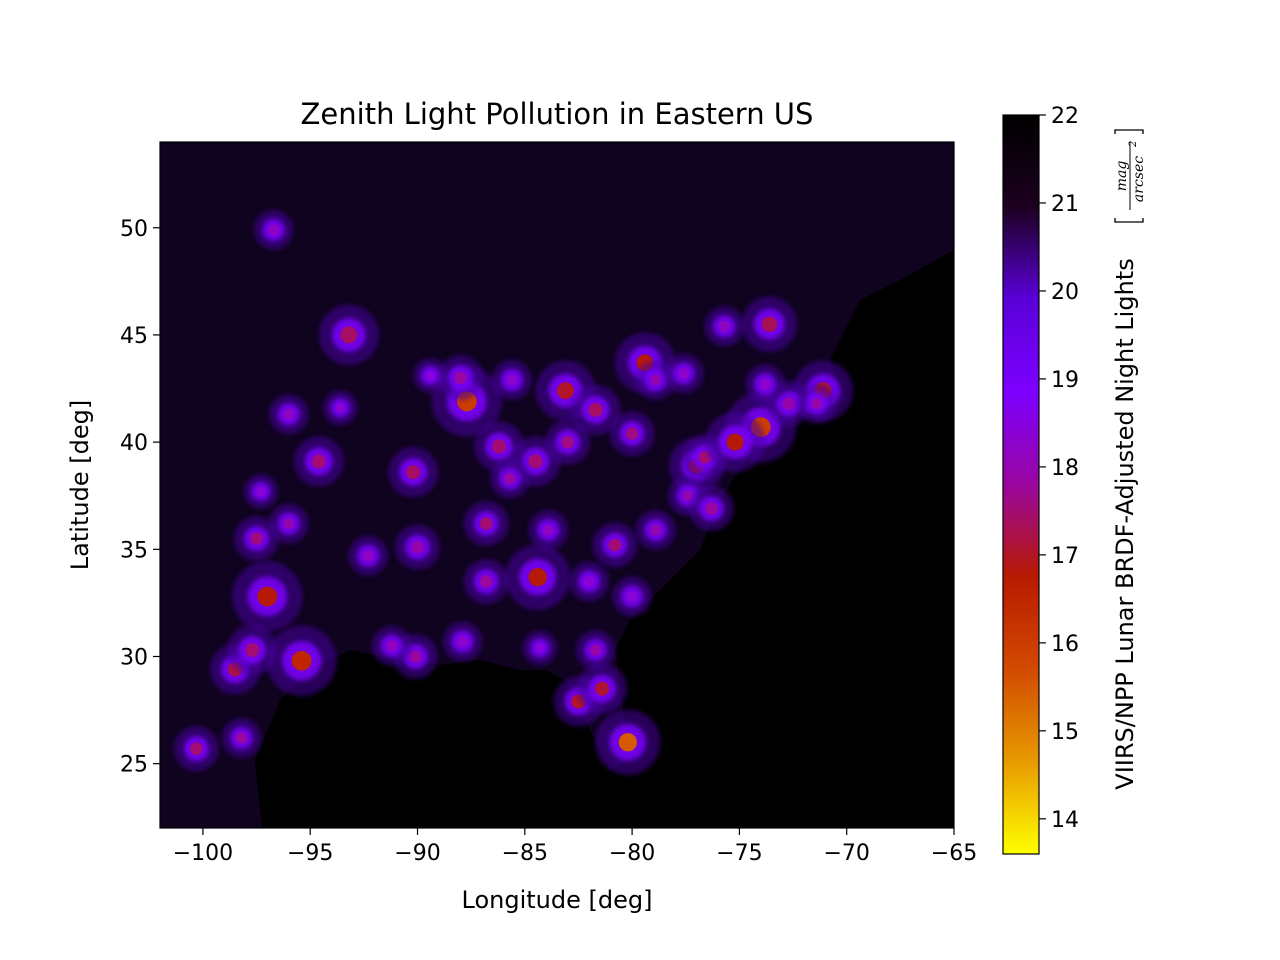 The height and width of the screenshot is (960, 1280). I want to click on colorbar-gradient, so click(1021, 484).